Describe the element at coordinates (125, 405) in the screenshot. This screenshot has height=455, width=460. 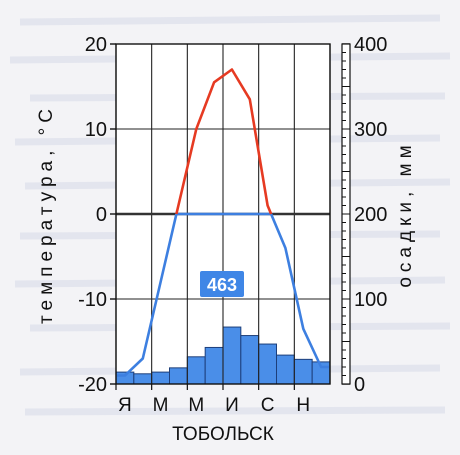
I see `x-tick-label-1: Я` at that location.